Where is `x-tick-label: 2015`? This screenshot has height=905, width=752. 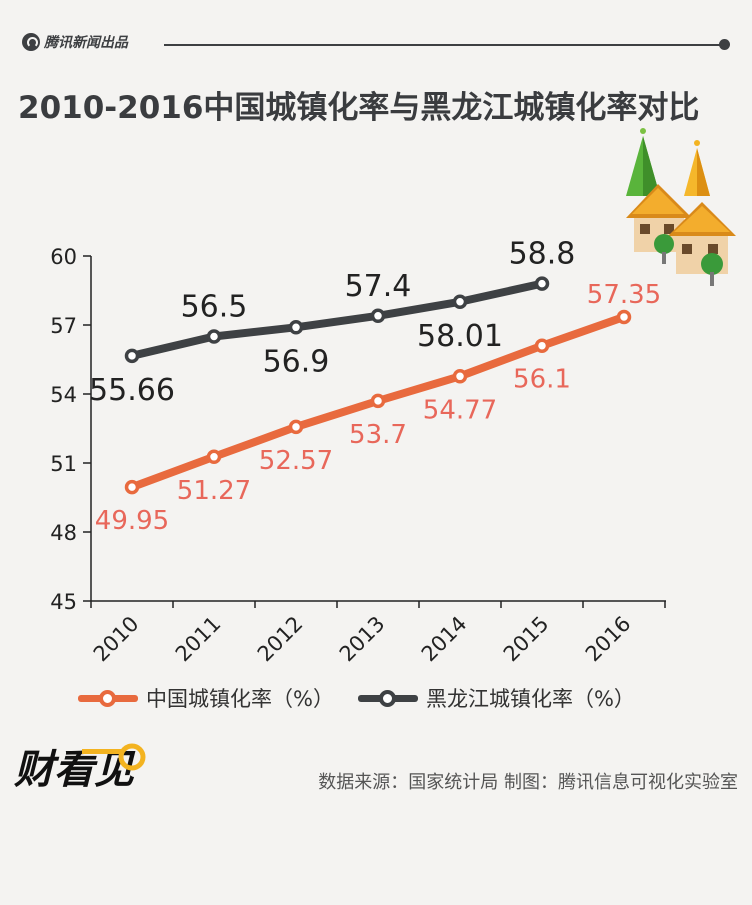 x-tick-label: 2015 is located at coordinates (526, 639).